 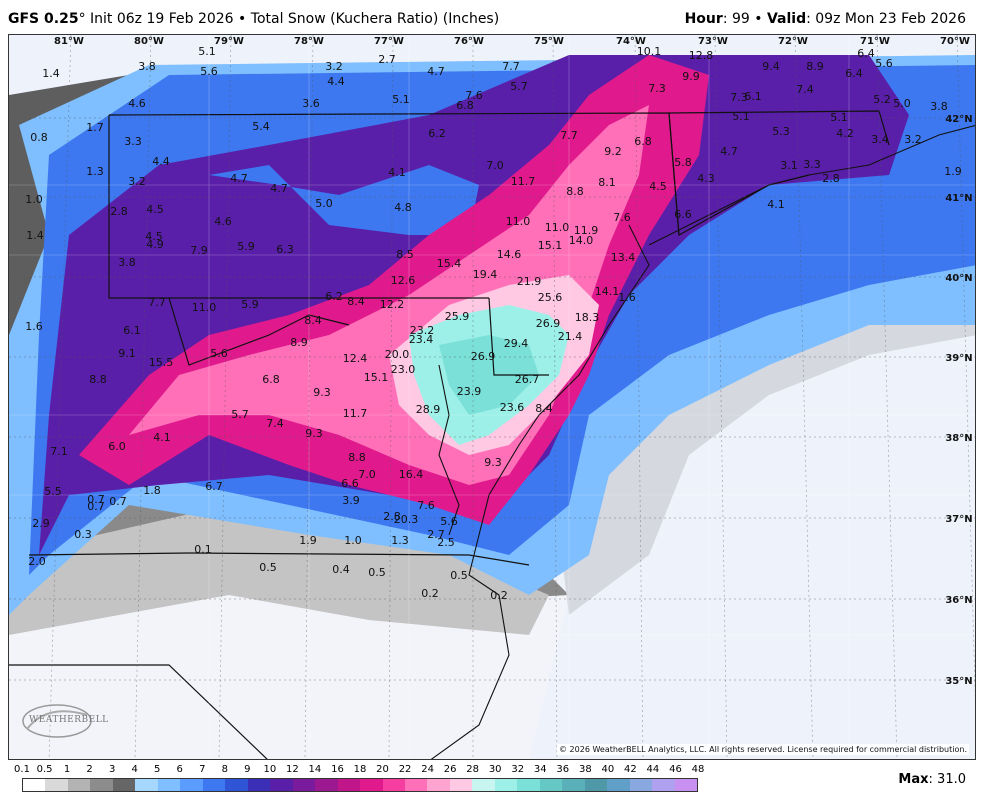 I want to click on snow-value-label: 1.0, so click(x=34, y=199).